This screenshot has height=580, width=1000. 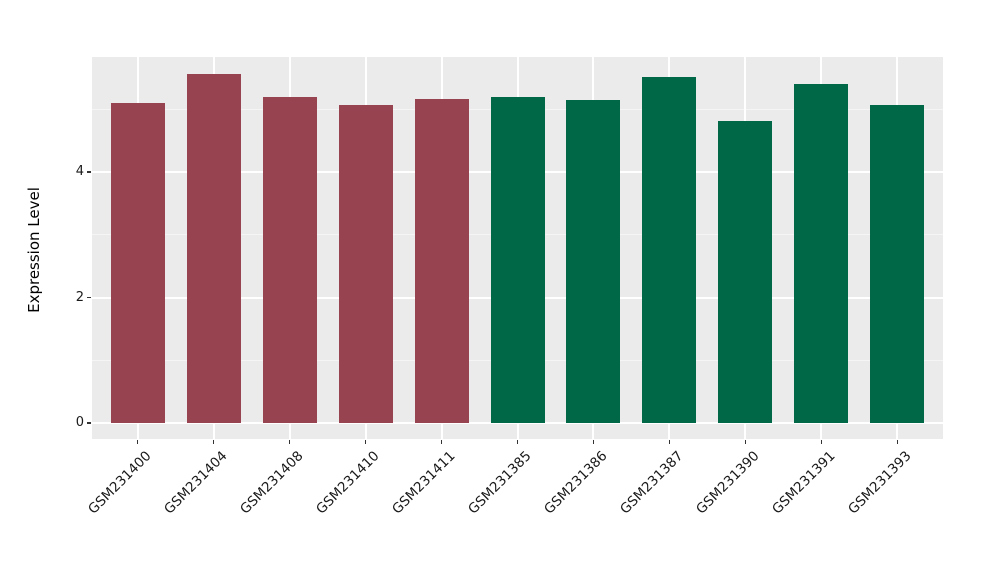 What do you see at coordinates (728, 483) in the screenshot?
I see `x-tick-label: GSM231390` at bounding box center [728, 483].